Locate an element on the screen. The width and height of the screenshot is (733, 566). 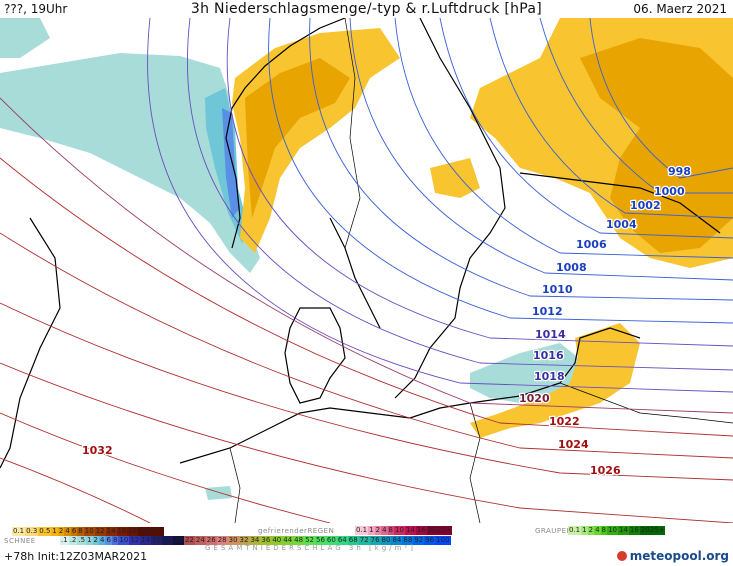
legend-rain-cell: 1 is located at coordinates (54, 531).